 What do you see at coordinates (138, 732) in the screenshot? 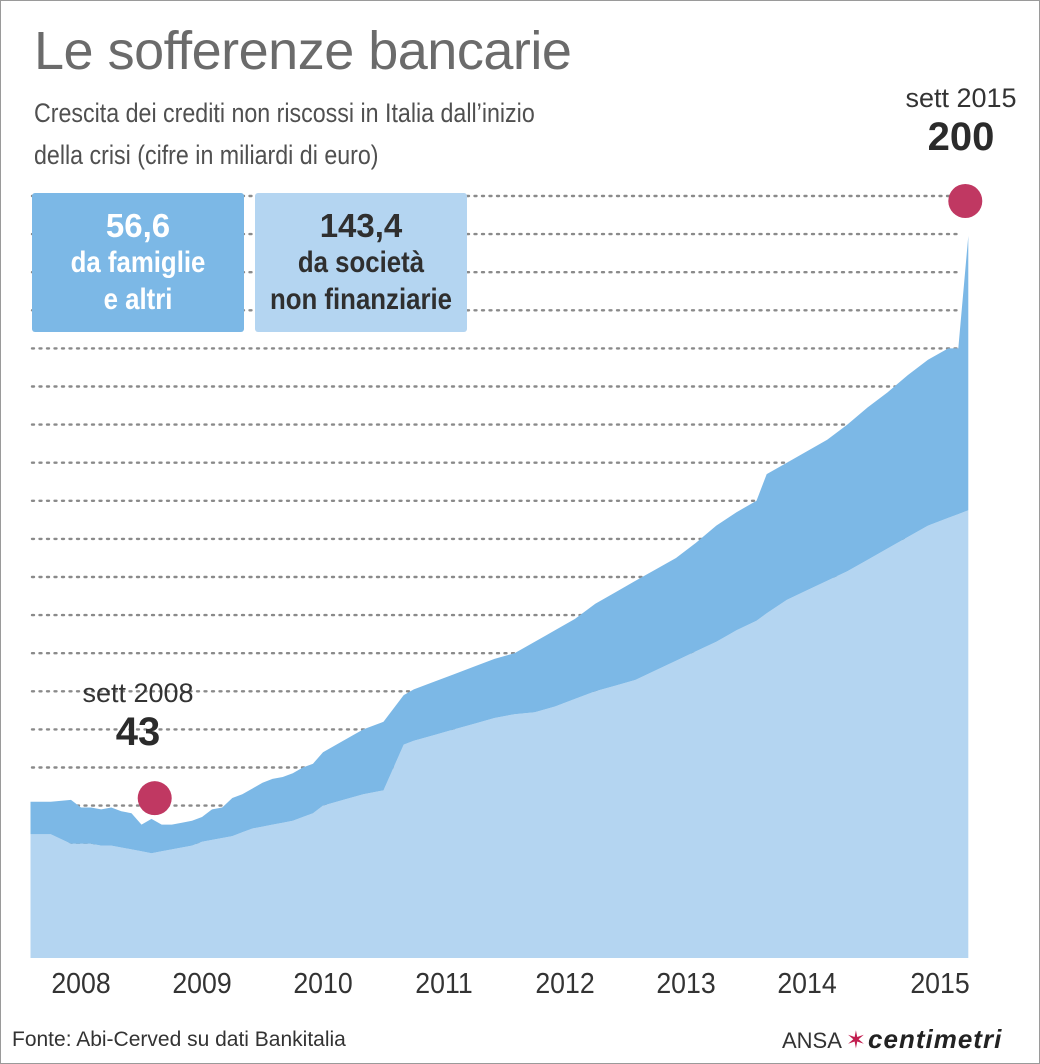
I see `annotation-2008-value: 43` at bounding box center [138, 732].